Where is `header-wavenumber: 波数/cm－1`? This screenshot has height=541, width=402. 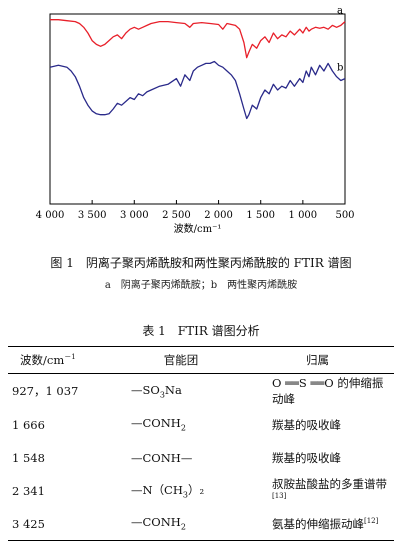
header-wavenumber: 波数/cm－1 is located at coordinates (64, 360).